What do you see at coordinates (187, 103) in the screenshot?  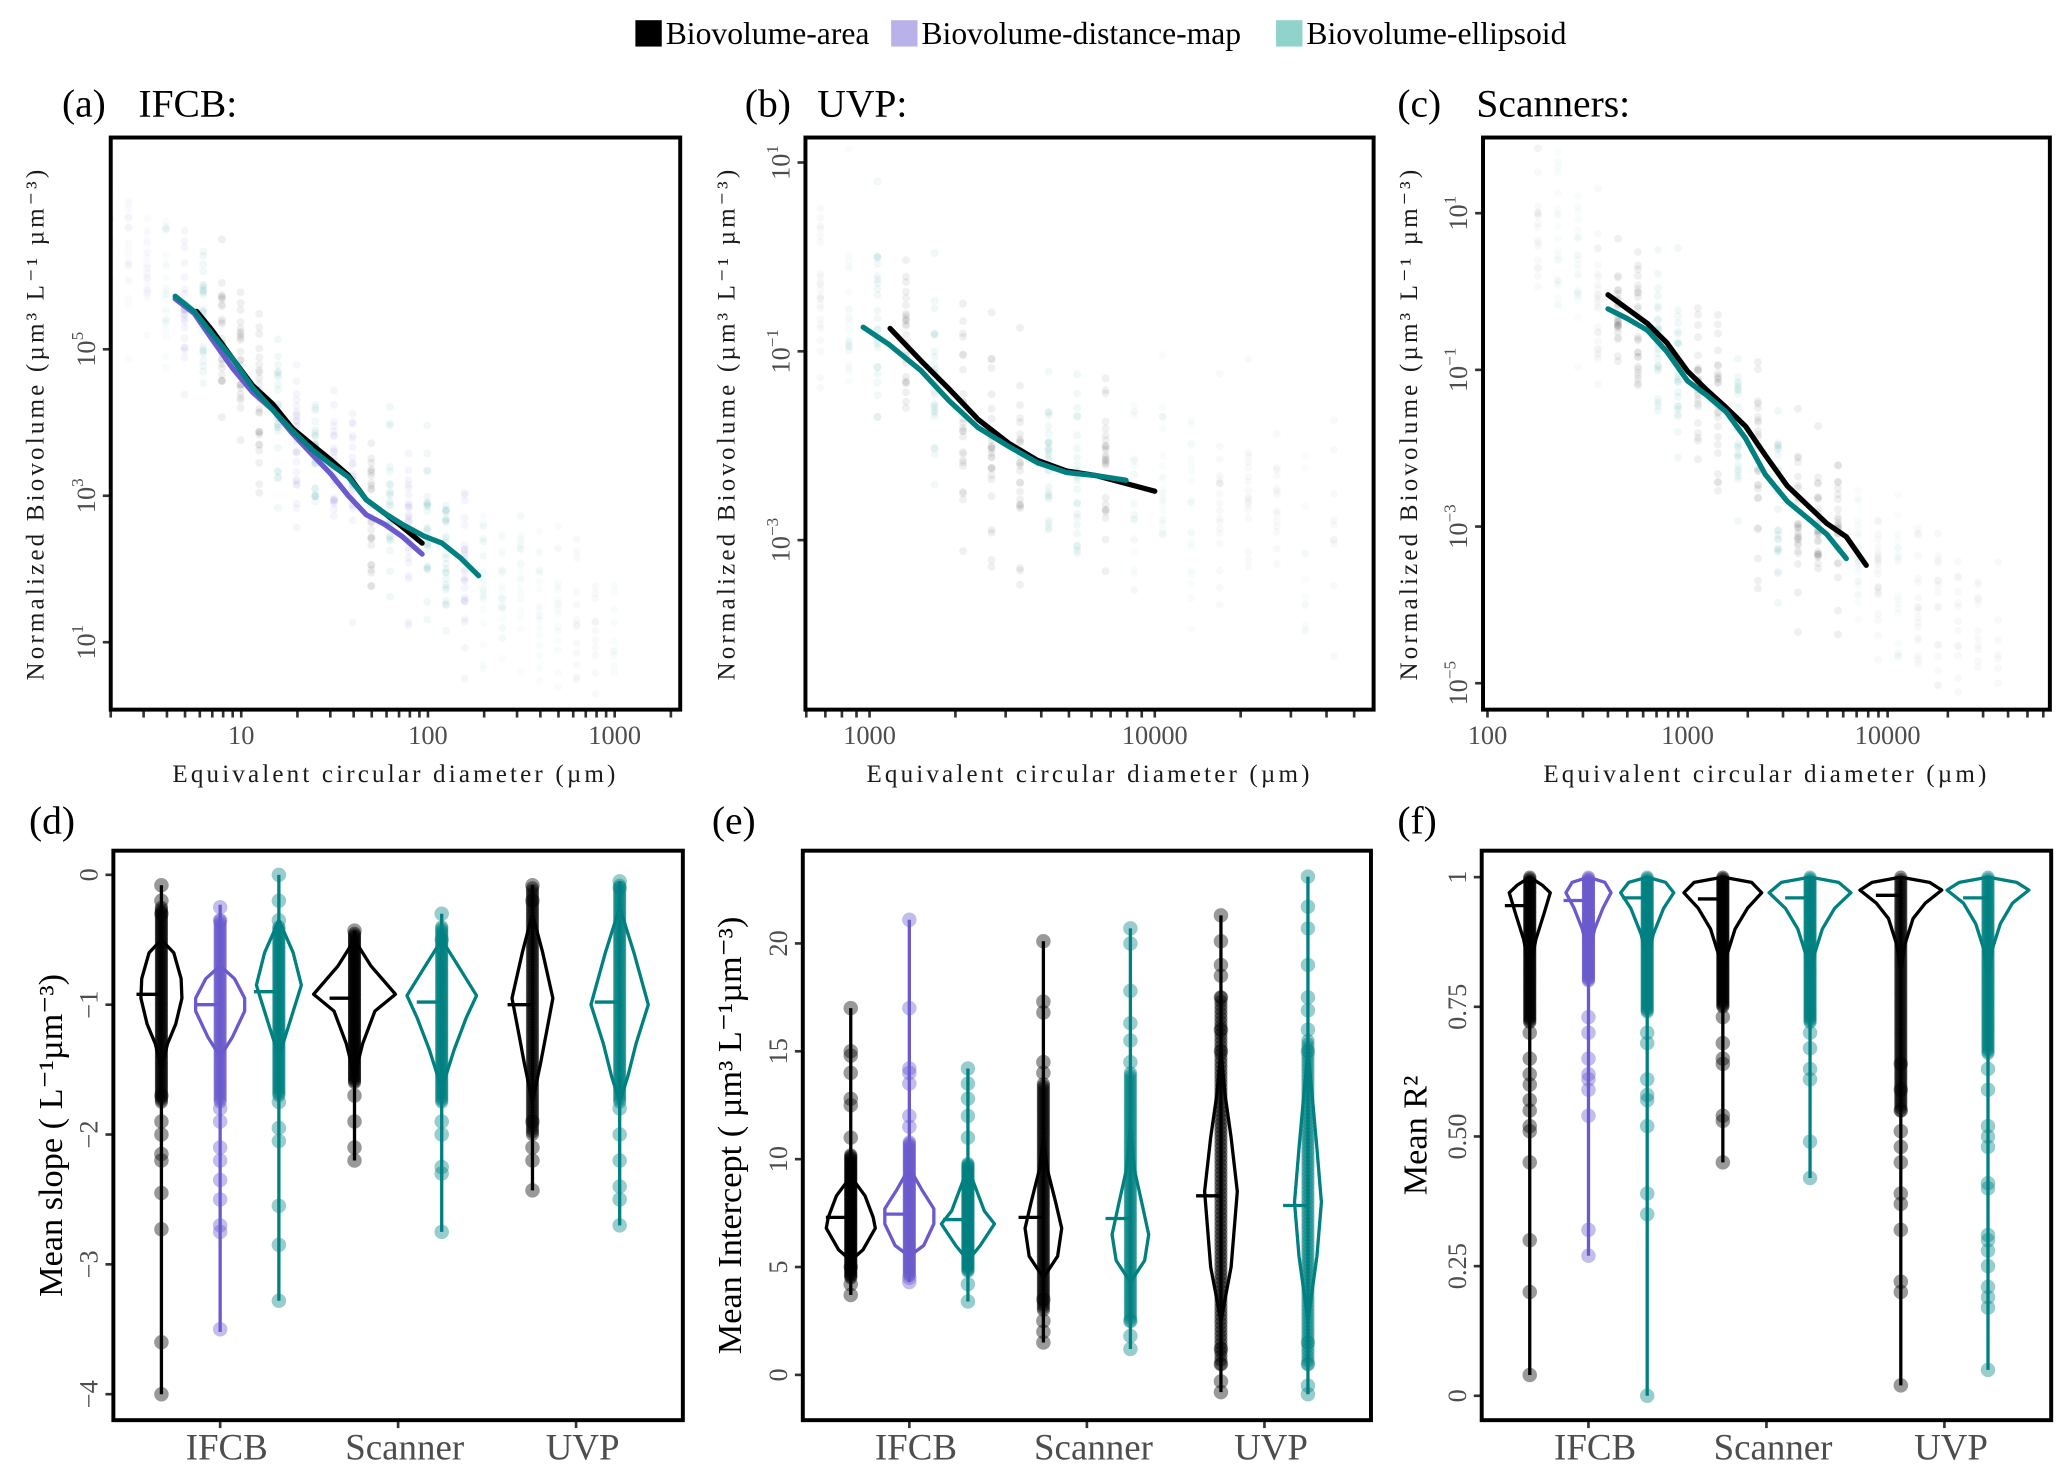 I see `panel-title: IFCB:` at bounding box center [187, 103].